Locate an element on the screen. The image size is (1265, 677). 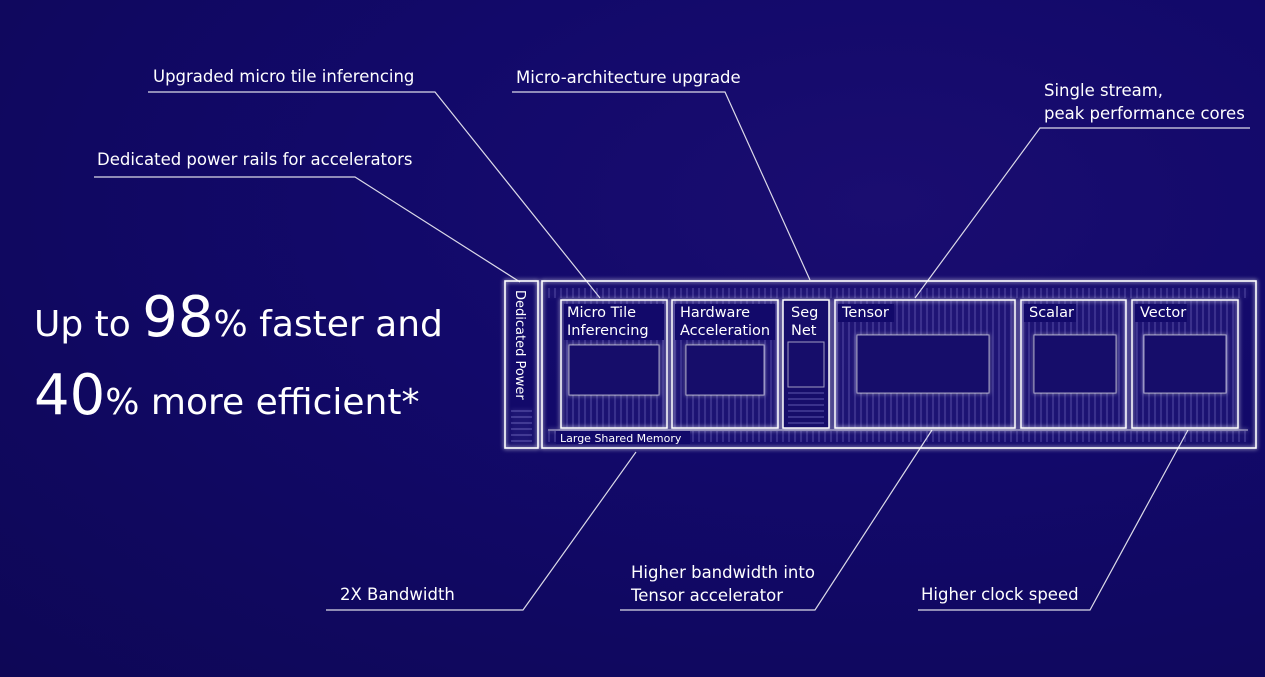
chip-block-diagram is located at coordinates (880, 364).